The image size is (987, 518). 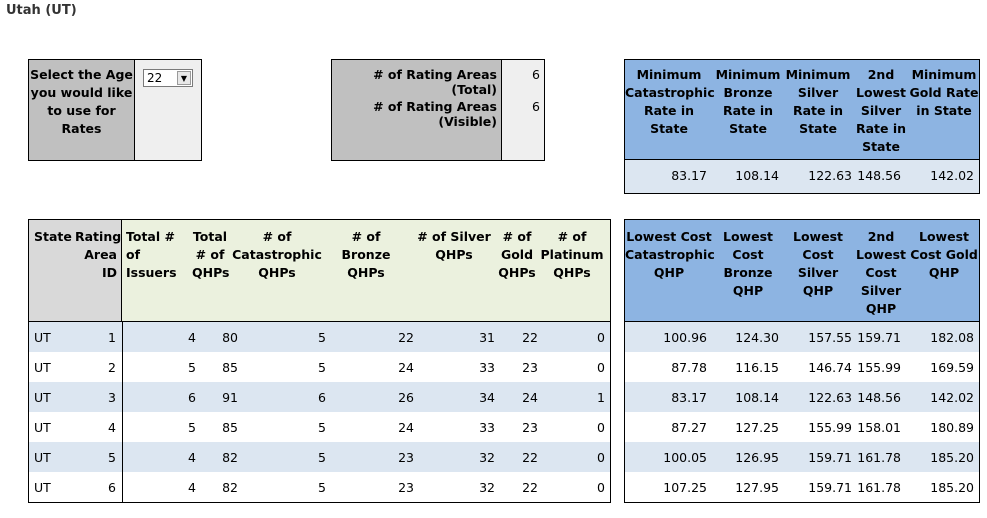 What do you see at coordinates (192, 397) in the screenshot?
I see `cell-issuers: 6` at bounding box center [192, 397].